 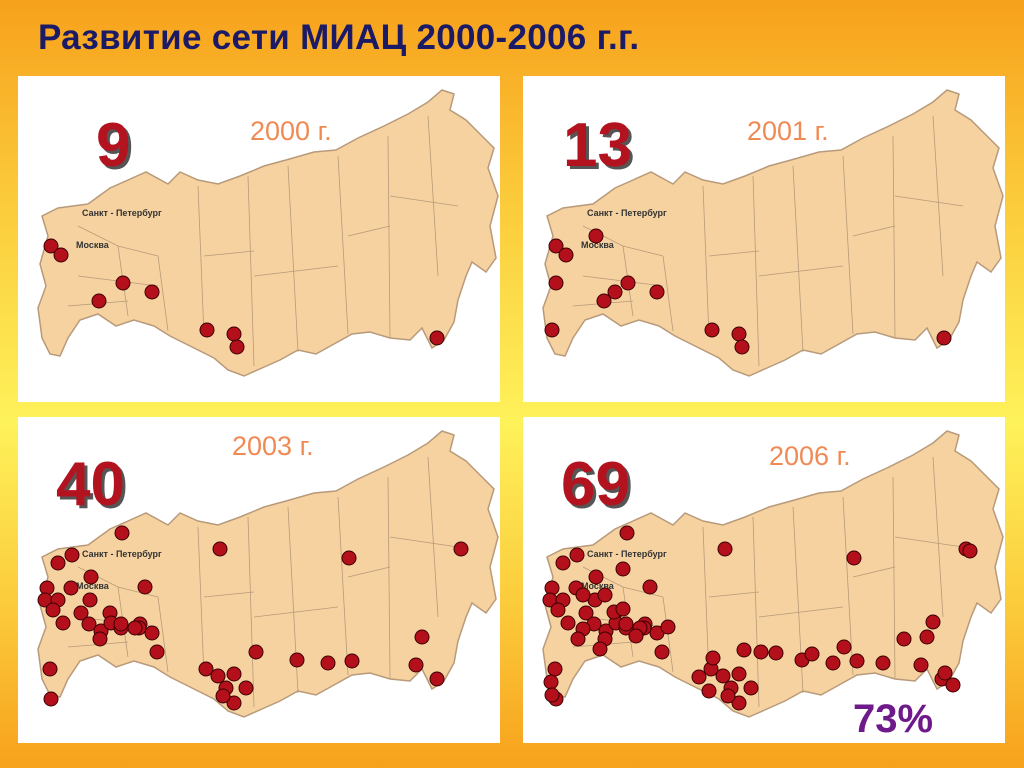 I want to click on year-label: 2000 г., so click(x=291, y=131).